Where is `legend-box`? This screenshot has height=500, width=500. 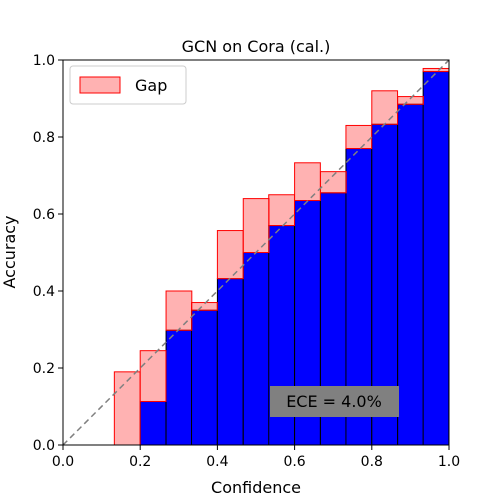
legend-box is located at coordinates (128, 85).